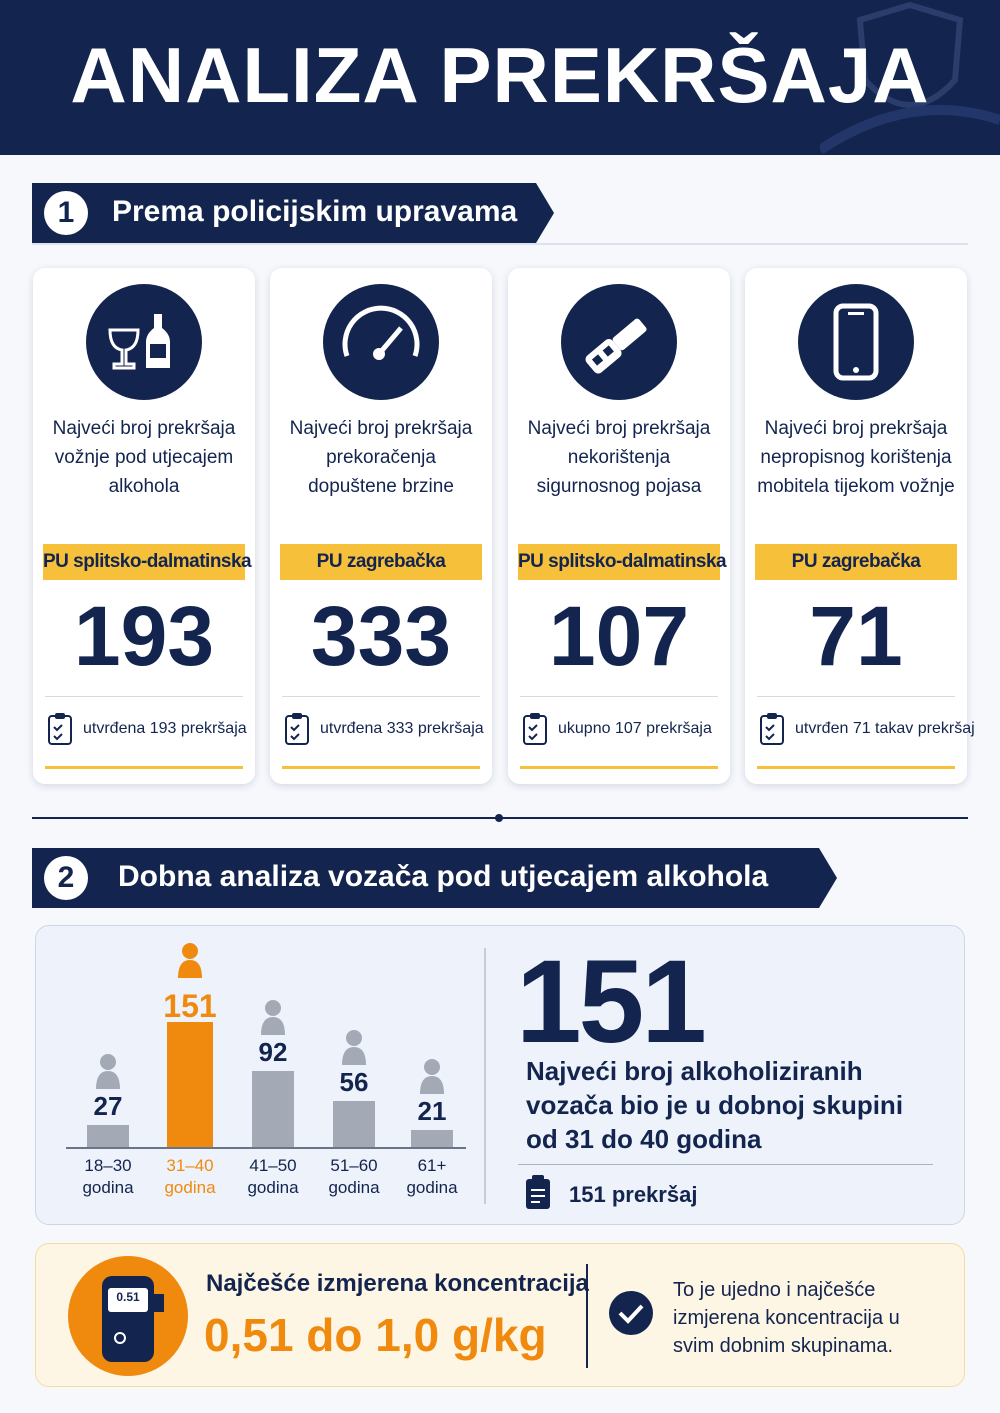 This screenshot has width=1000, height=1413. I want to click on card-value: 193, so click(144, 636).